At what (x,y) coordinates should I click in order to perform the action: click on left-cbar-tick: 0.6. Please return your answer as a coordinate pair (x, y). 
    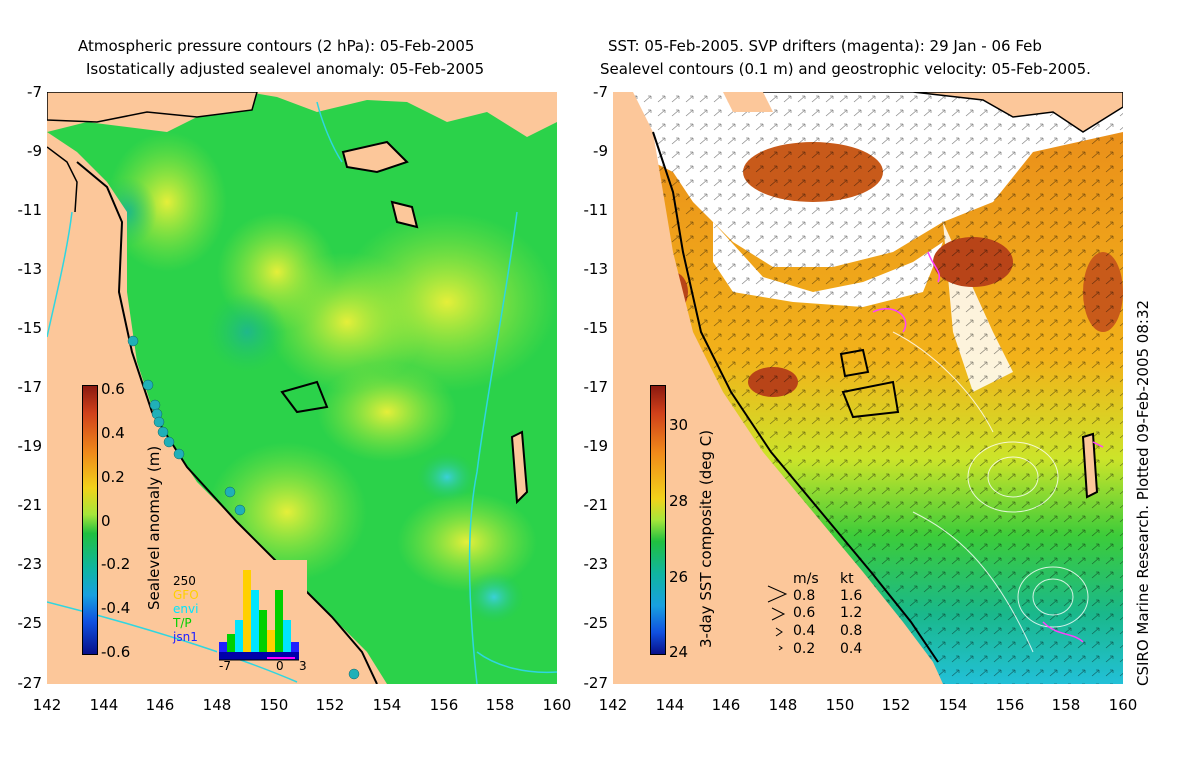
    Looking at the image, I should click on (113, 389).